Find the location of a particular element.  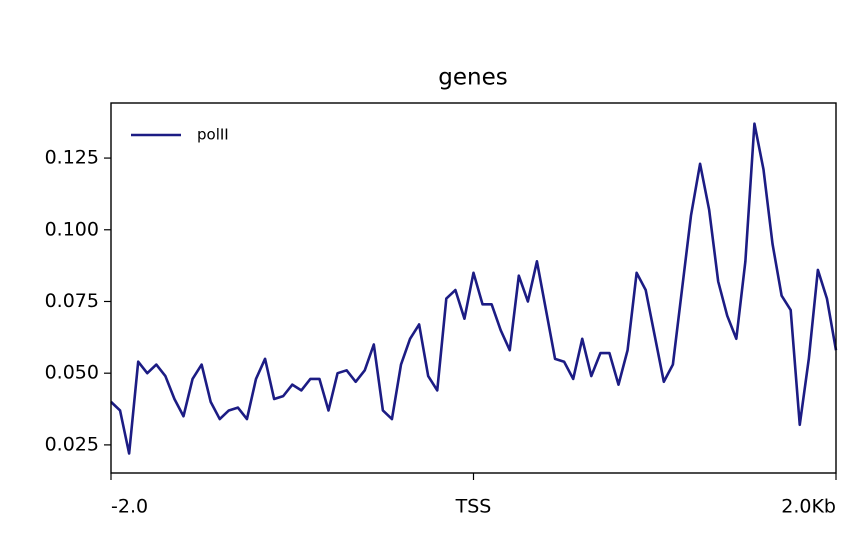

y-tick-label: 0.100 is located at coordinates (72, 229).